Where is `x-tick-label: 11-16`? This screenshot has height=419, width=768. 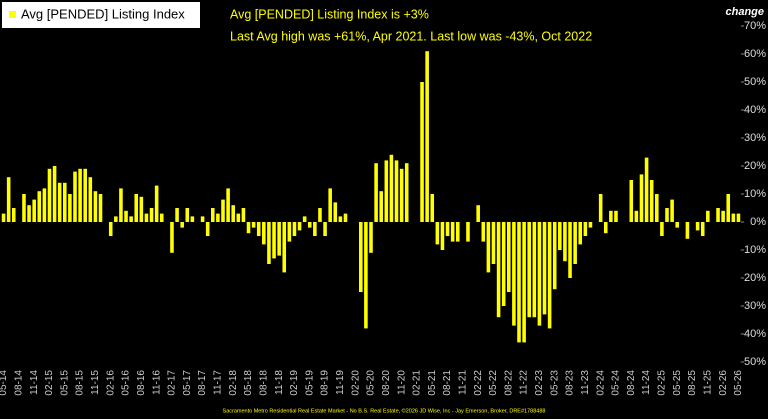 x-tick-label: 11-16 is located at coordinates (156, 382).